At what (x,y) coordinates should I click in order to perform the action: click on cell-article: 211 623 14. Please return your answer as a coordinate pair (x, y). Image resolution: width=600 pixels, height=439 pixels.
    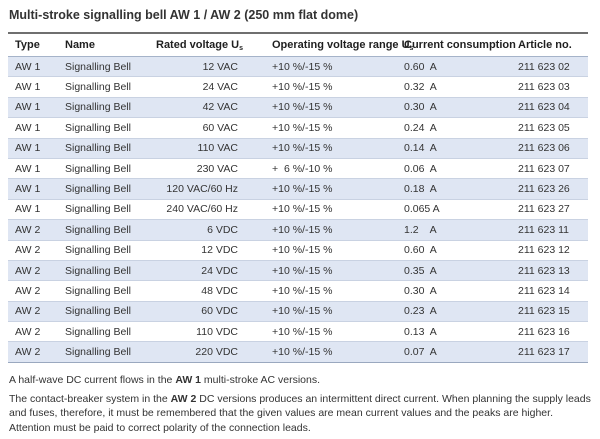
    Looking at the image, I should click on (551, 291).